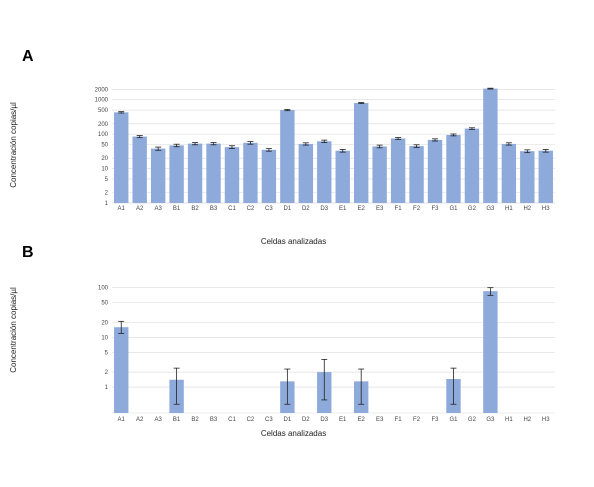 Image resolution: width=594 pixels, height=487 pixels. Describe the element at coordinates (232, 175) in the screenshot. I see `bar-c1` at that location.